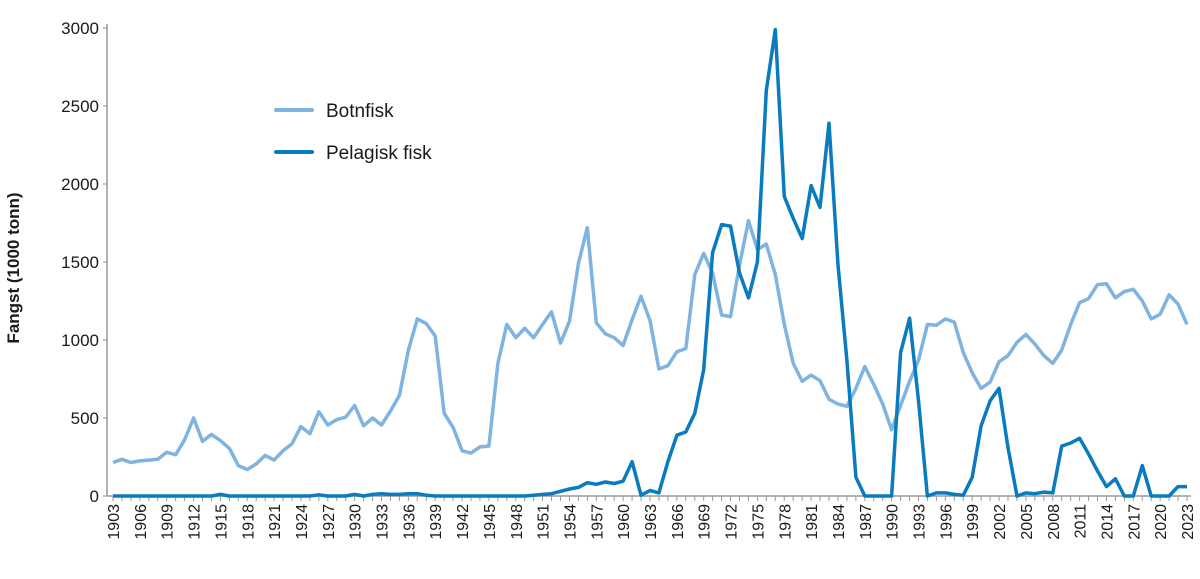 This screenshot has width=1200, height=579. I want to click on x-tick-label: 1918, so click(248, 522).